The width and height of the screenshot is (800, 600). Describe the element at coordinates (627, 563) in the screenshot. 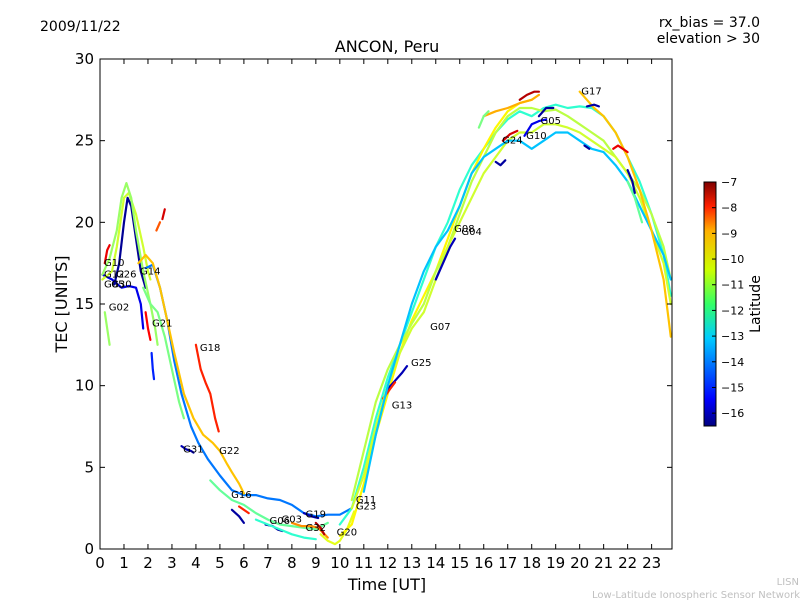

I see `x-tick-label: 22` at that location.